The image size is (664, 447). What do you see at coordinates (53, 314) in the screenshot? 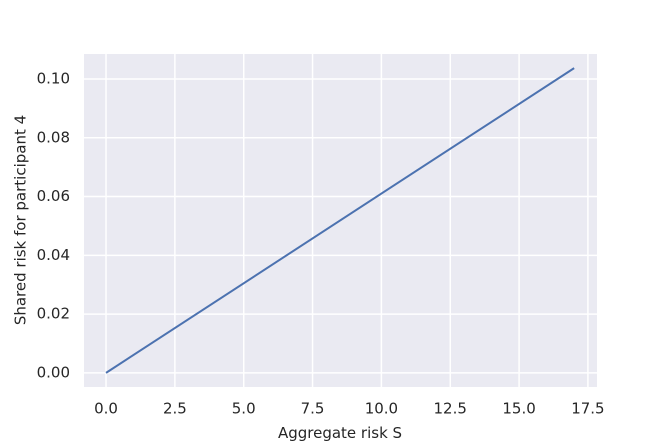
I see `y-tick-label: 0.02` at bounding box center [53, 314].